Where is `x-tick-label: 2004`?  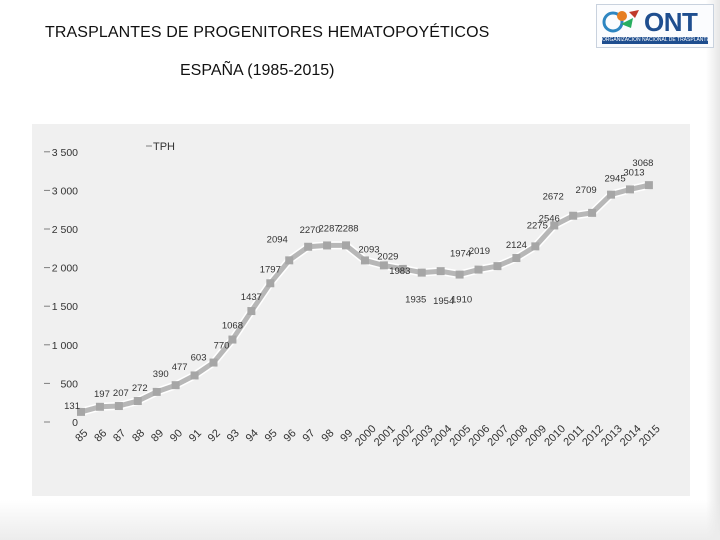 x-tick-label: 2004 is located at coordinates (442, 436).